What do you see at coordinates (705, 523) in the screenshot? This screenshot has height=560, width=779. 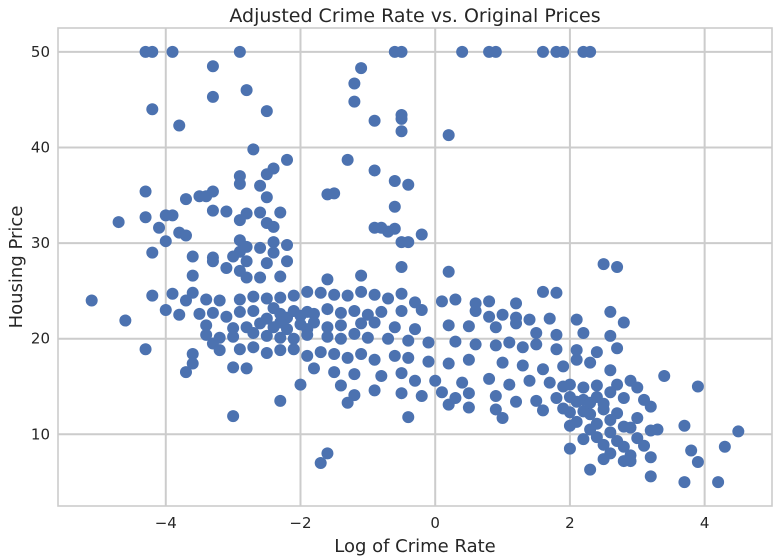 I see `x-tick-label: 4` at bounding box center [705, 523].